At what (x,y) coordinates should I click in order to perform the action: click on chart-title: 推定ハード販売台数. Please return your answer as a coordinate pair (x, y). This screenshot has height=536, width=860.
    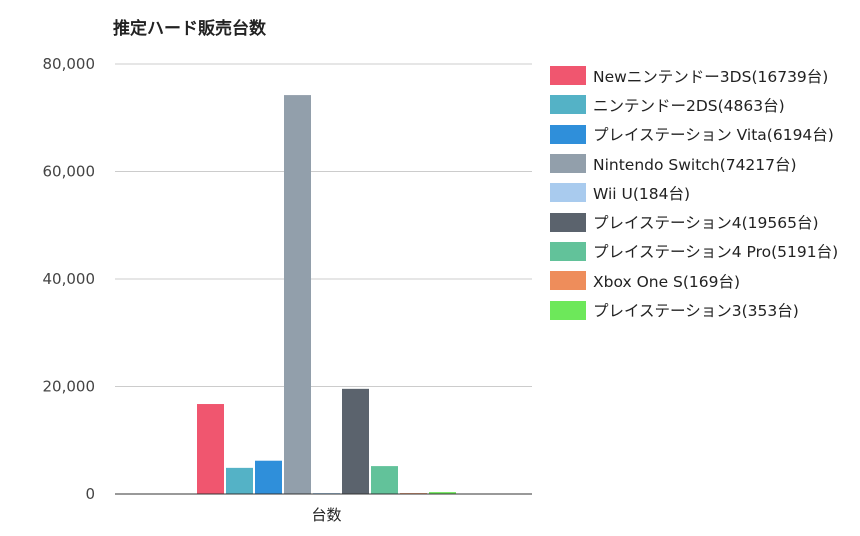
    Looking at the image, I should click on (189, 29).